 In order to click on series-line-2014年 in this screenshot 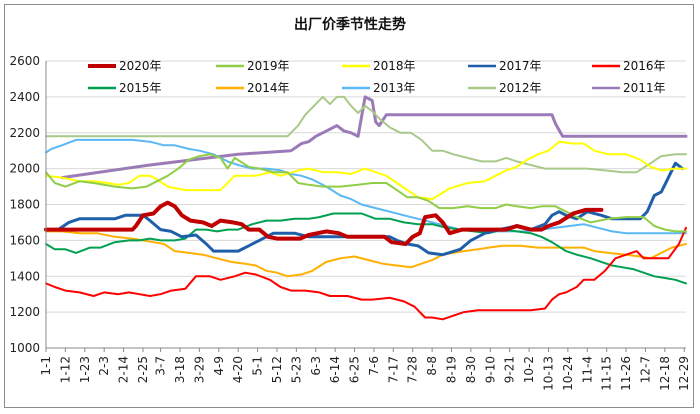, I will do `click(366, 254)`.